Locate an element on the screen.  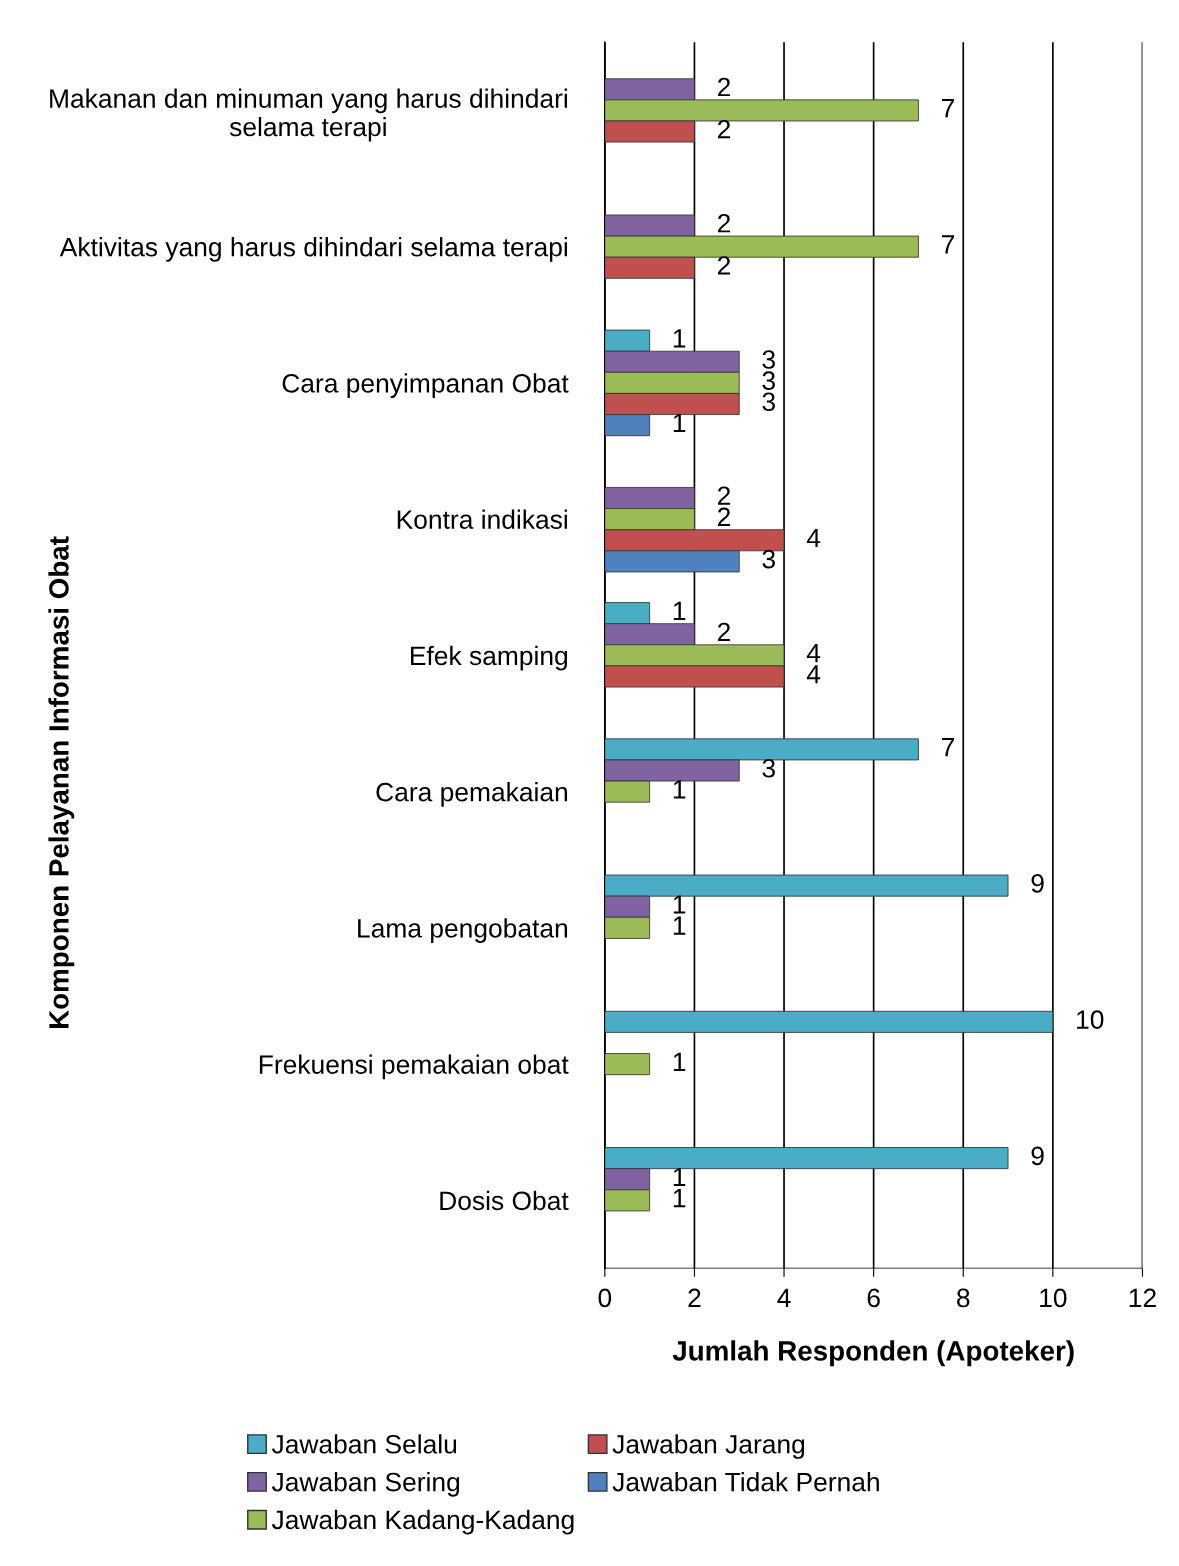
y-tick-label: Aktivitas yang harus dihindari selama terapi is located at coordinates (313, 249).